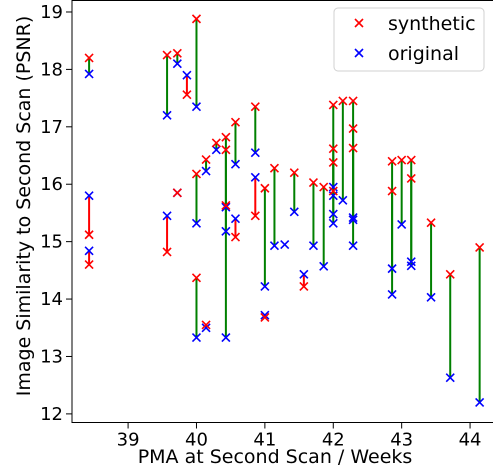 The image size is (493, 472). Describe the element at coordinates (359, 23) in the screenshot. I see `legend-marker-synthetic` at that location.